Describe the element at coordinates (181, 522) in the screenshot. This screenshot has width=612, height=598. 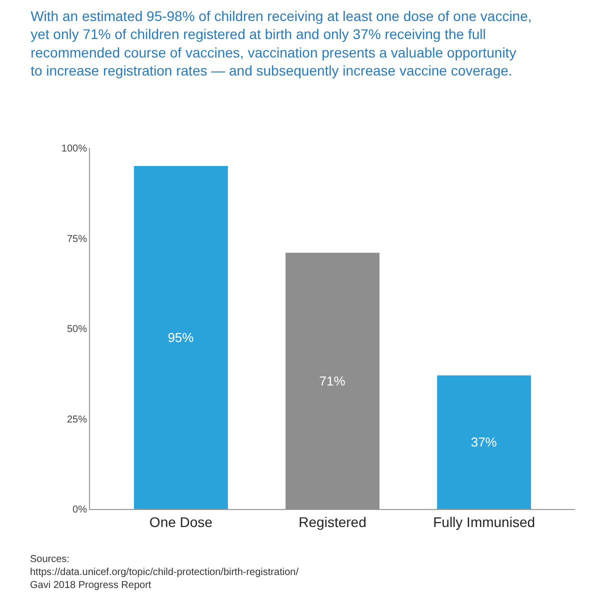
I see `x-tick-label: One Dose` at that location.